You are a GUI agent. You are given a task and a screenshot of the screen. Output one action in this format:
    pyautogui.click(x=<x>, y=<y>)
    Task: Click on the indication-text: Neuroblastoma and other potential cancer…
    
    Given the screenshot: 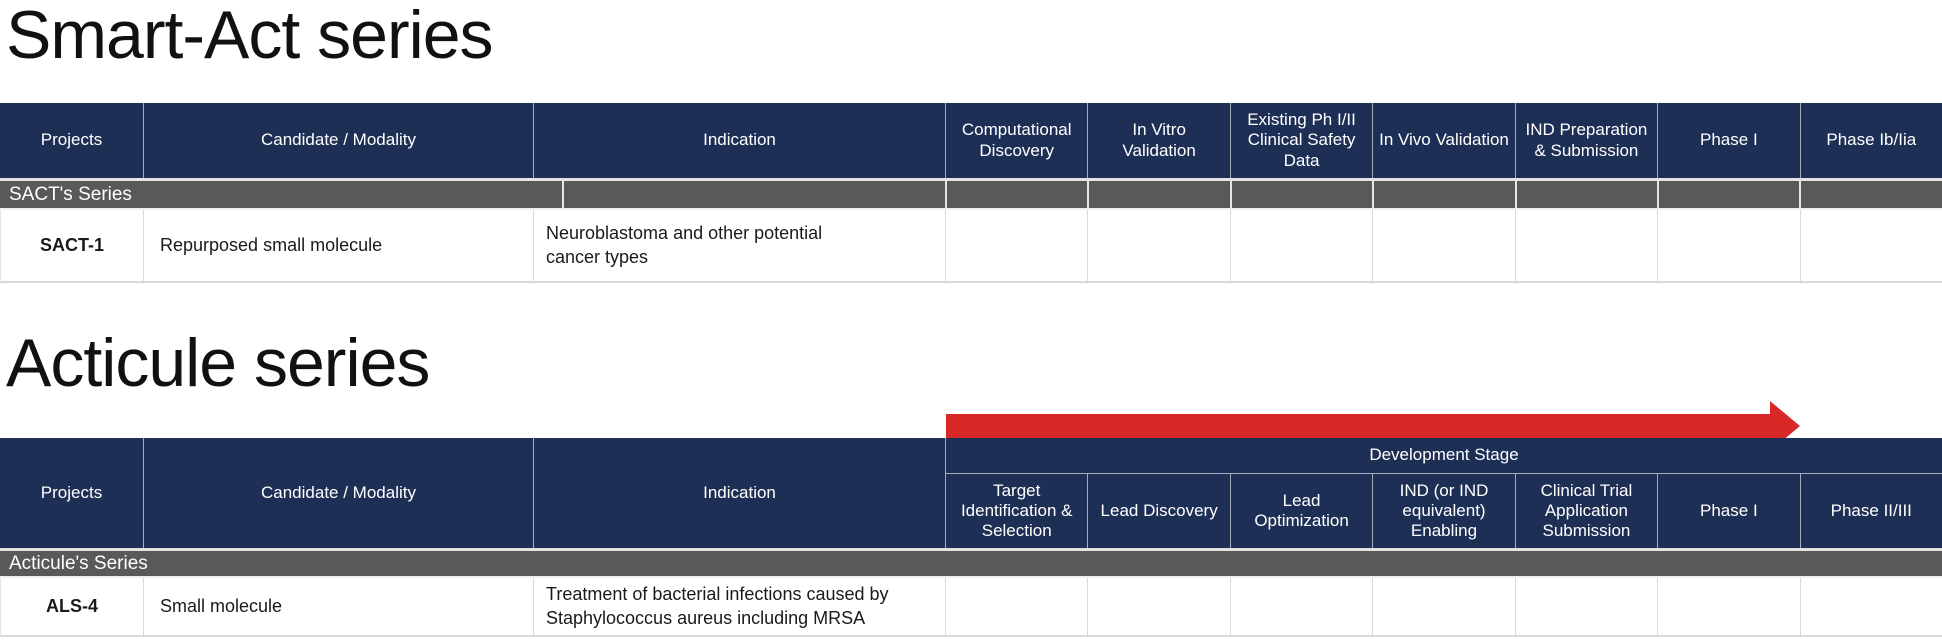 What is the action you would take?
    pyautogui.click(x=684, y=245)
    